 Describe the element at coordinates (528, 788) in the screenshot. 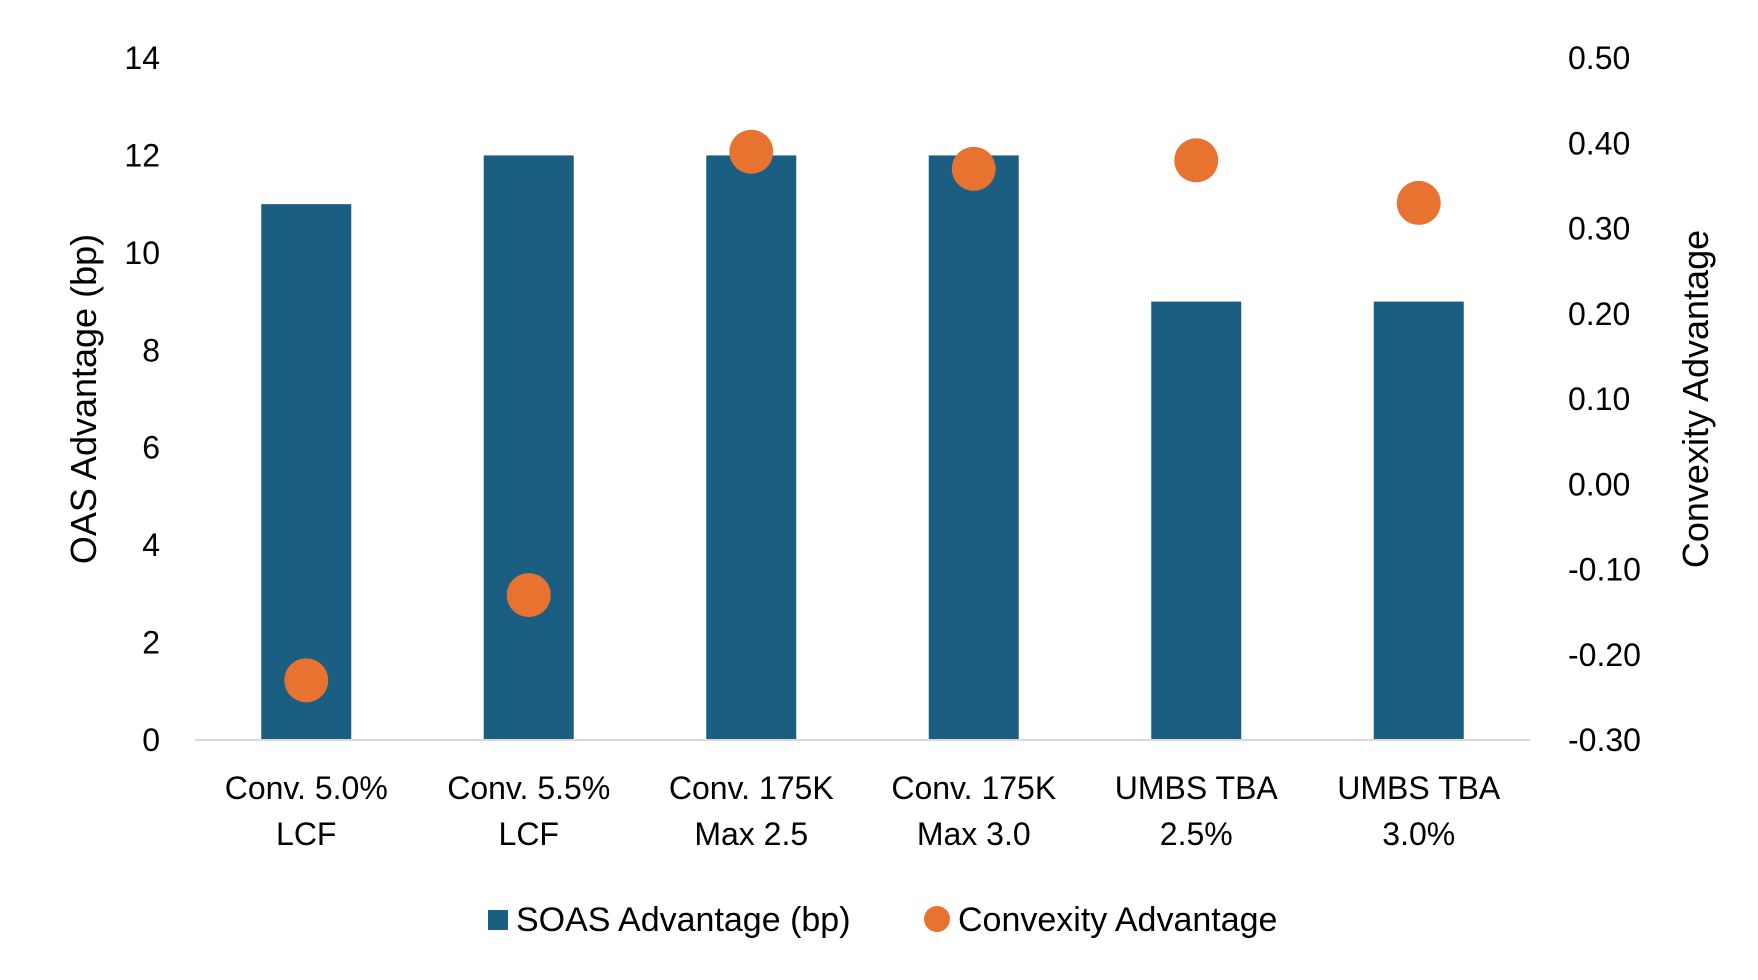

I see `category-label: Conv. 5.5%` at that location.